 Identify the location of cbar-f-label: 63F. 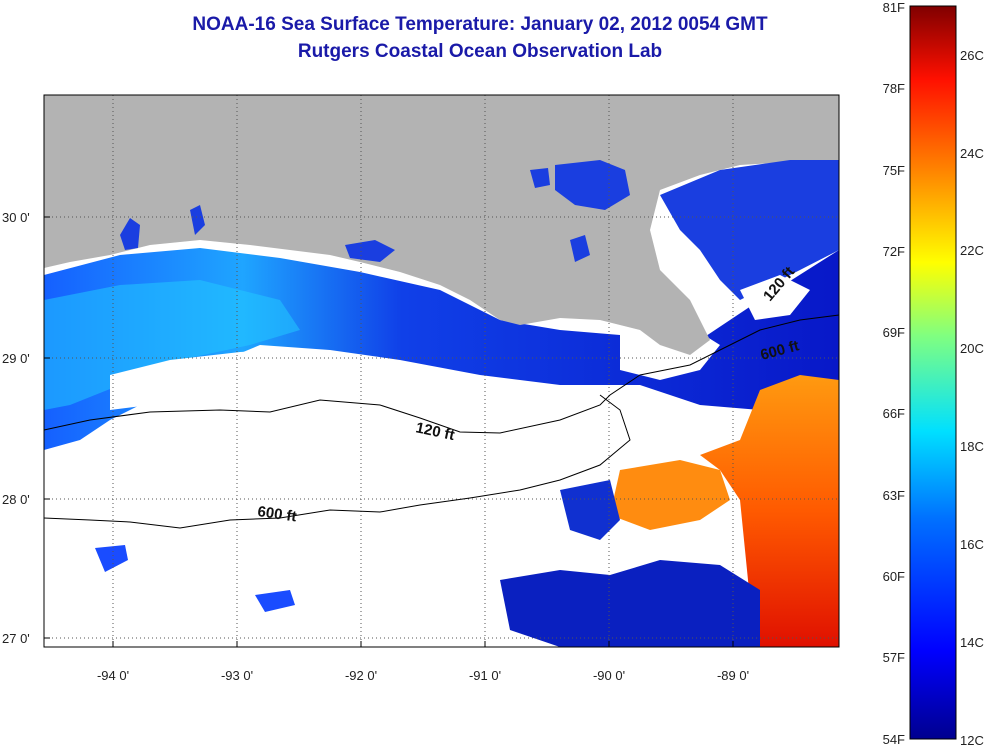
(894, 495).